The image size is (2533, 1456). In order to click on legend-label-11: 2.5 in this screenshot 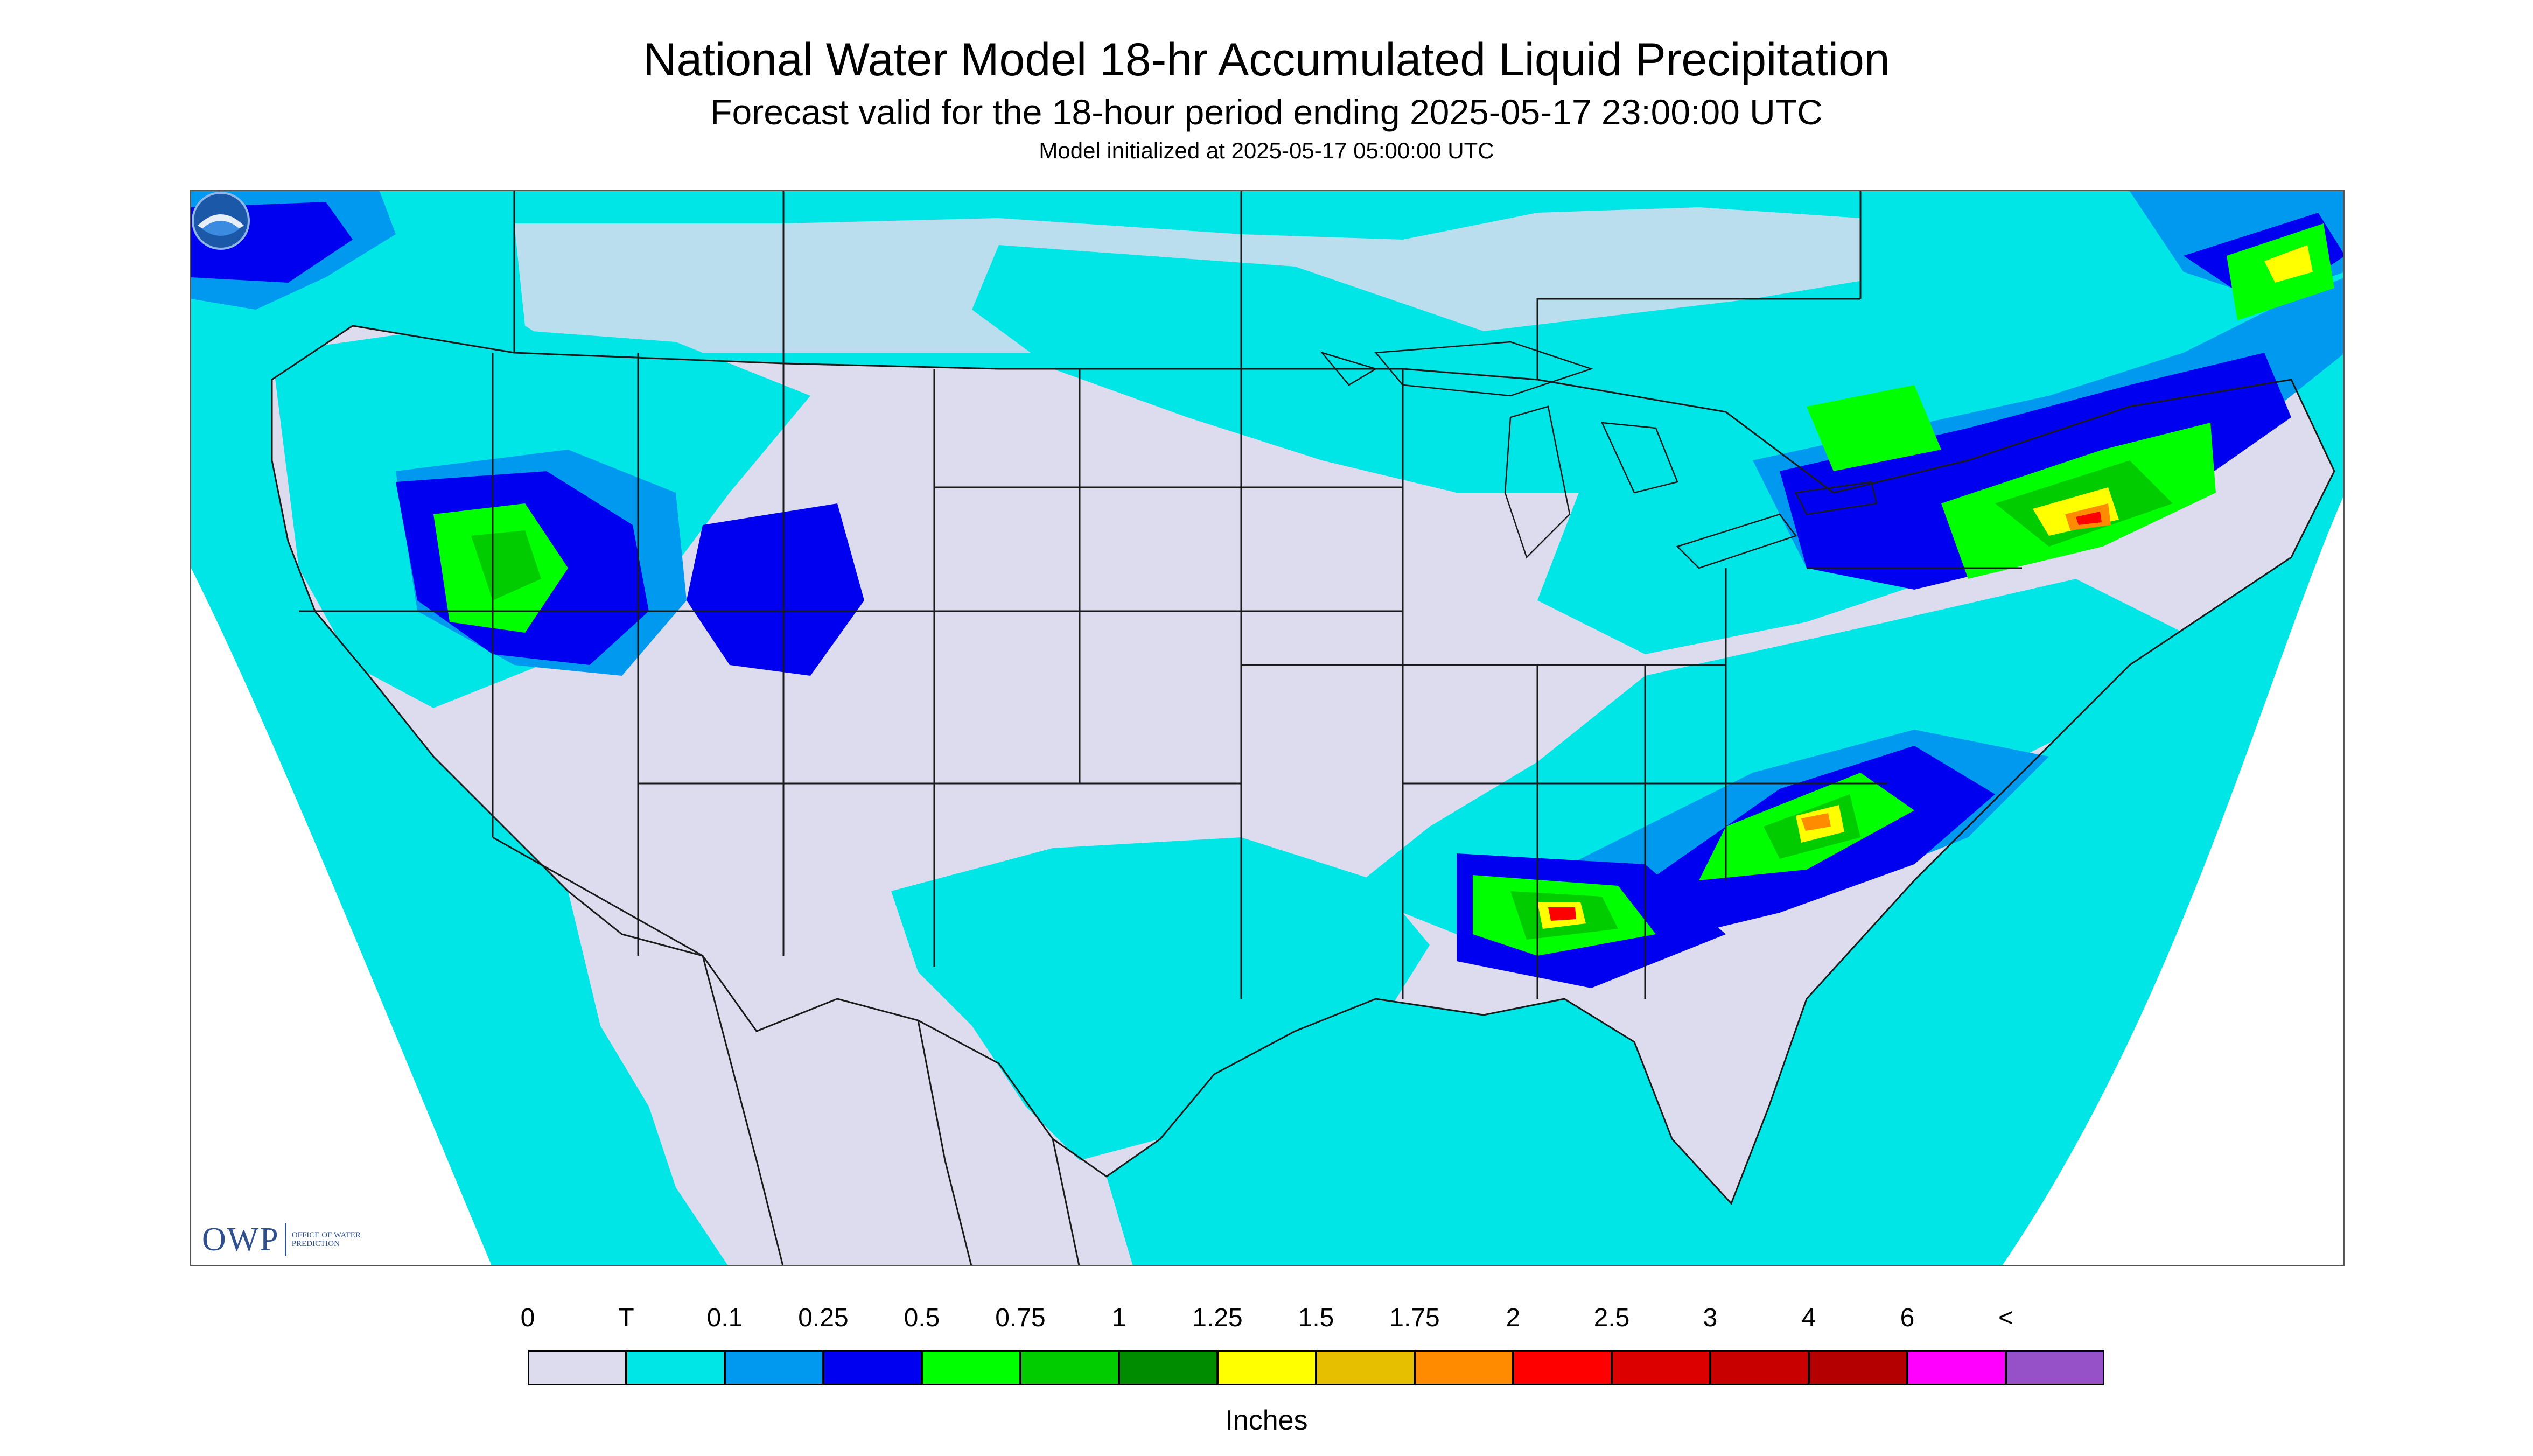, I will do `click(1611, 1318)`.